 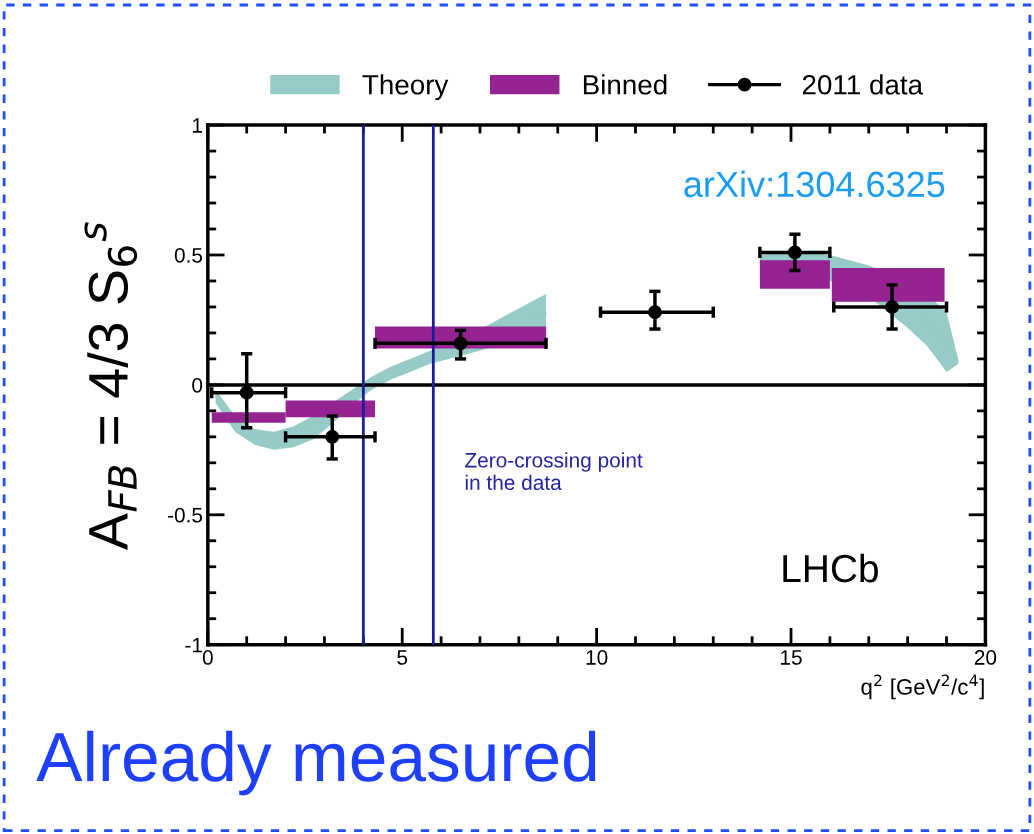 I want to click on x-tick-label: 10, so click(x=597, y=657).